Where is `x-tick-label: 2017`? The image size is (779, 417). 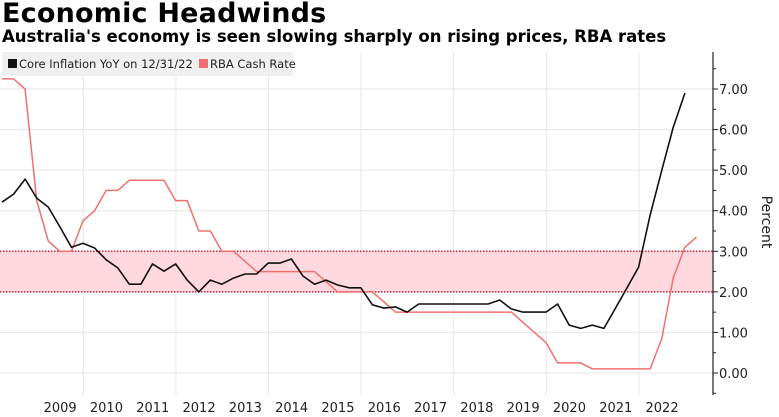 x-tick-label: 2017 is located at coordinates (430, 408).